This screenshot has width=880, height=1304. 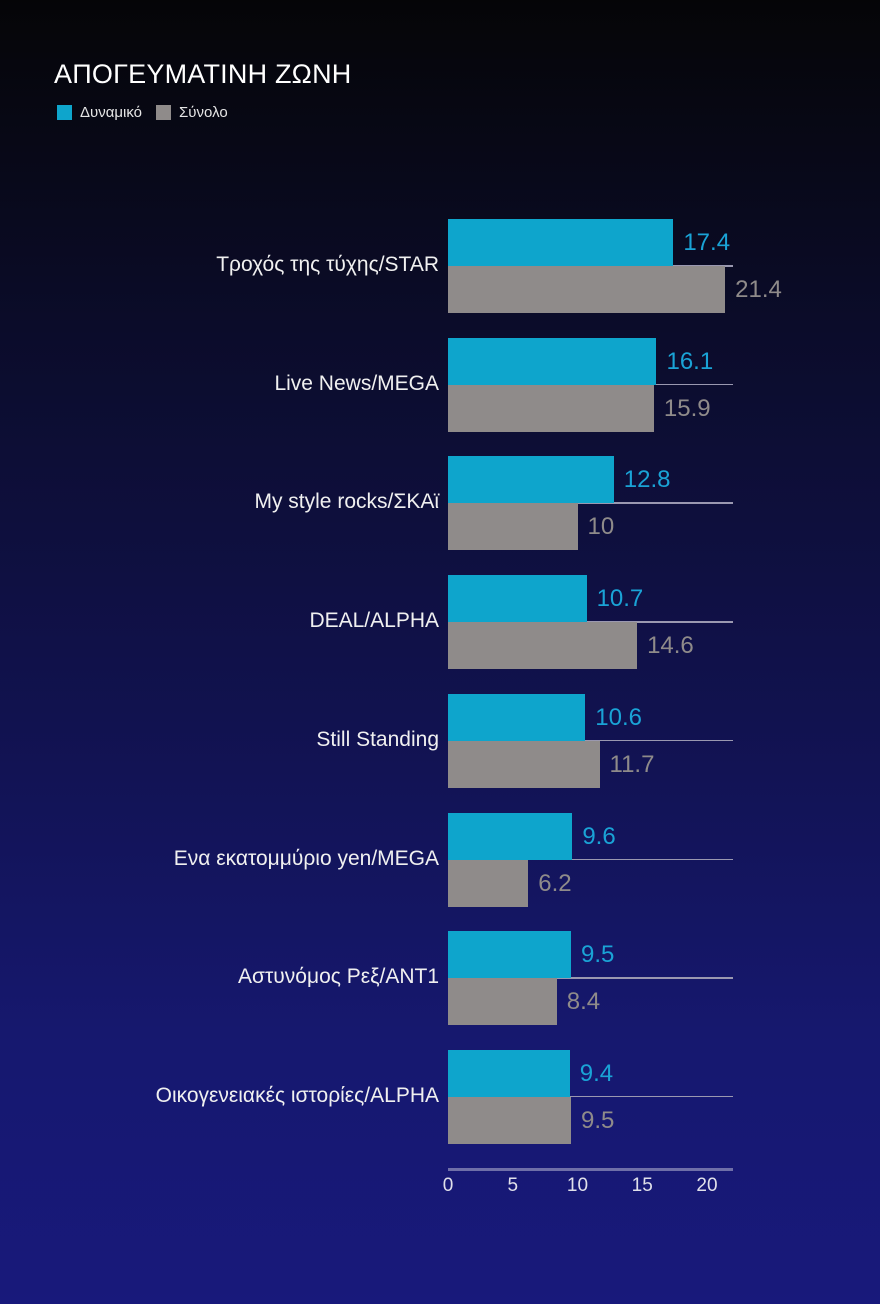 What do you see at coordinates (577, 1185) in the screenshot?
I see `x-axis-tick-label: 10` at bounding box center [577, 1185].